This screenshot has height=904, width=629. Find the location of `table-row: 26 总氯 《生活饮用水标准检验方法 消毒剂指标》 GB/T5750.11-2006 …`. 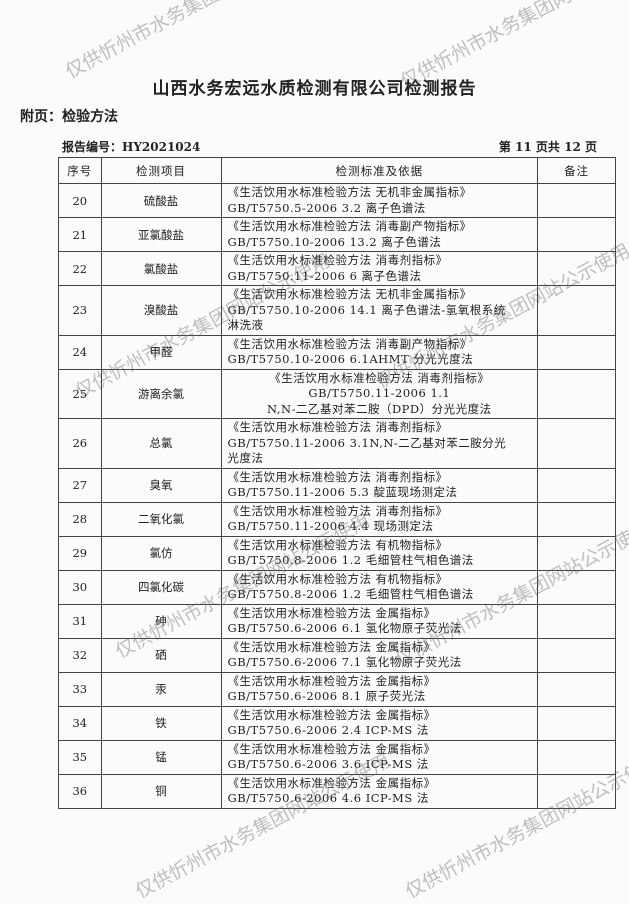

table-row: 26 总氯 《生活饮用水标准检验方法 消毒剂指标》 GB/T5750.11-2006 … is located at coordinates (337, 443).